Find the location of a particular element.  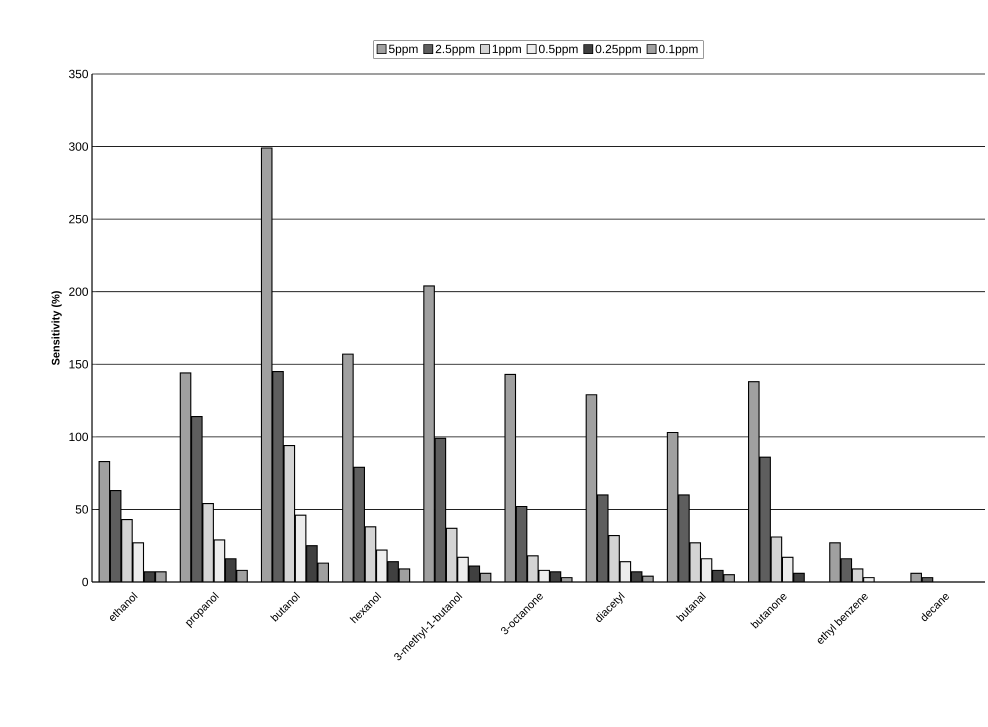

y-tick-label: 300 is located at coordinates (78, 146).